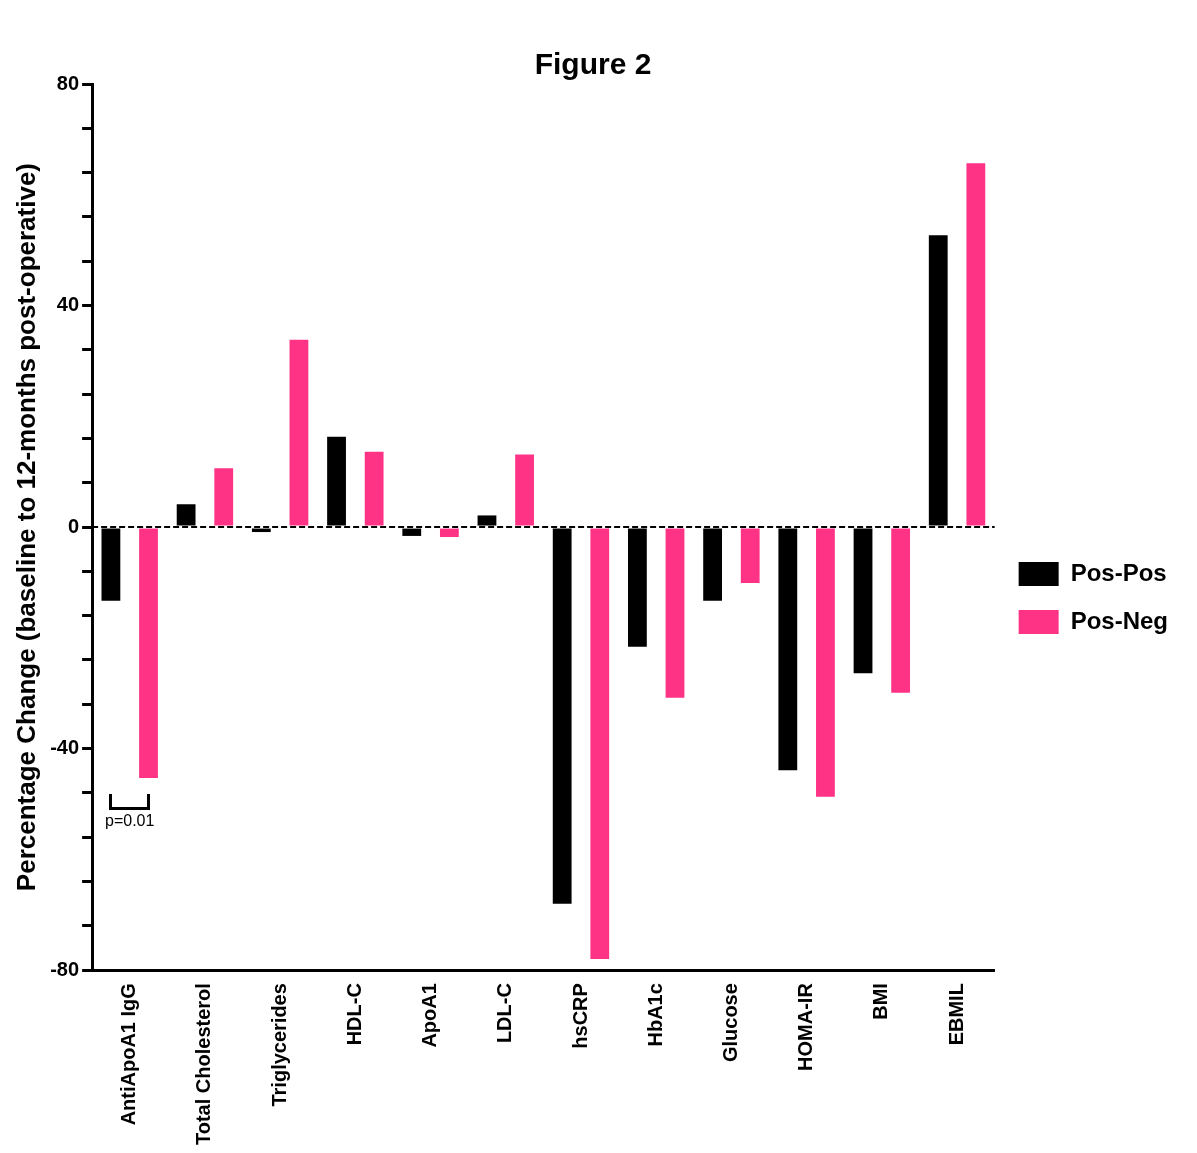  Describe the element at coordinates (579, 1016) in the screenshot. I see `x-tick-label: hsCRP` at that location.